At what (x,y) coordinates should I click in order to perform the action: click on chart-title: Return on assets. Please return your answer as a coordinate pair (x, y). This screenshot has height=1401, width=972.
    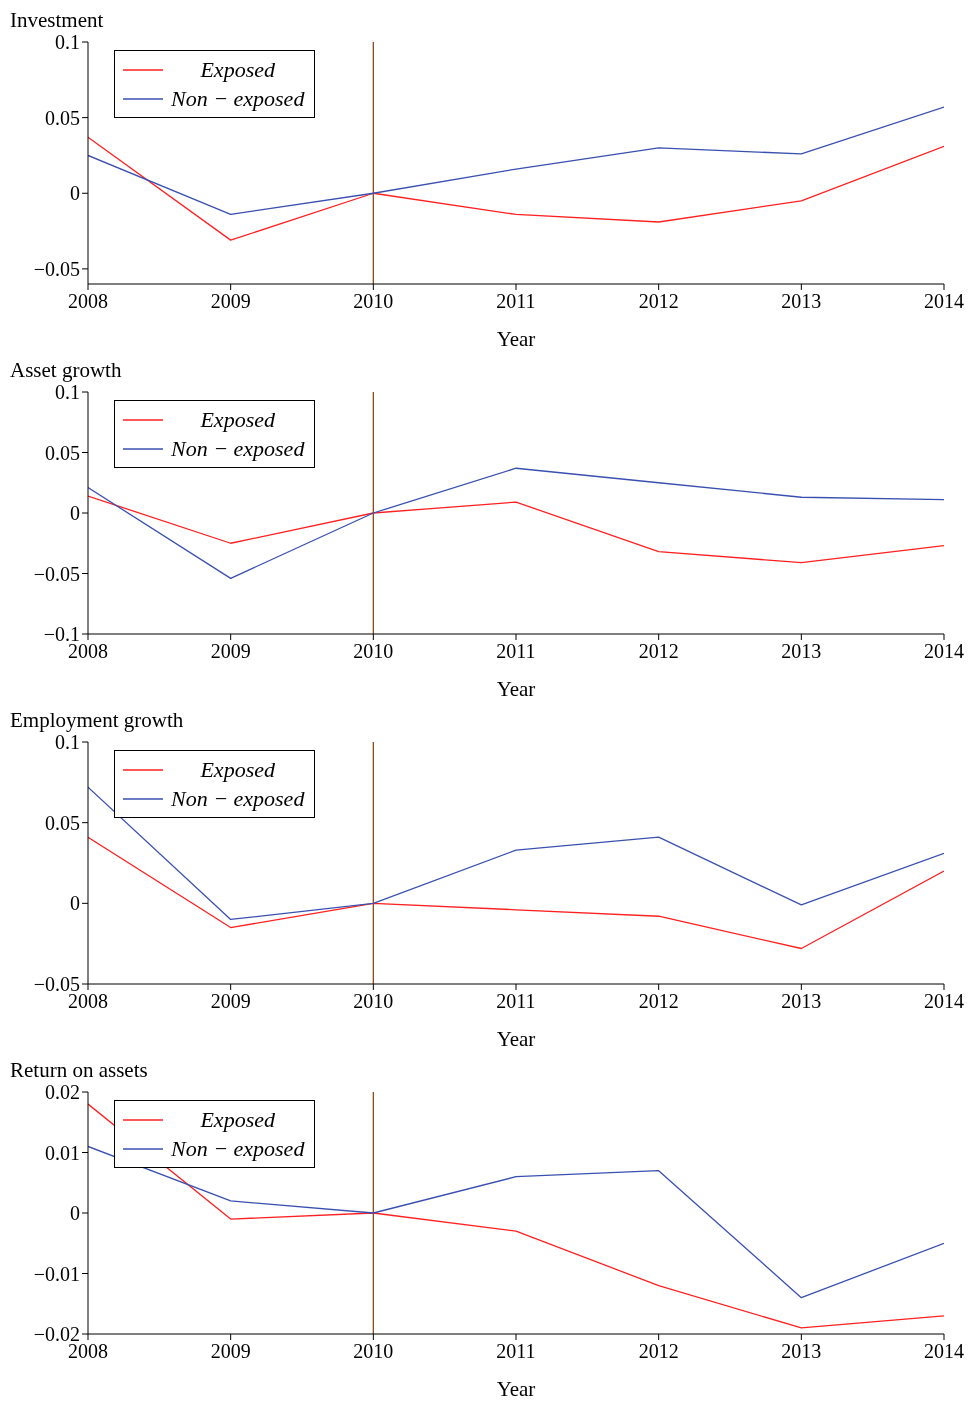
    Looking at the image, I should click on (79, 1070).